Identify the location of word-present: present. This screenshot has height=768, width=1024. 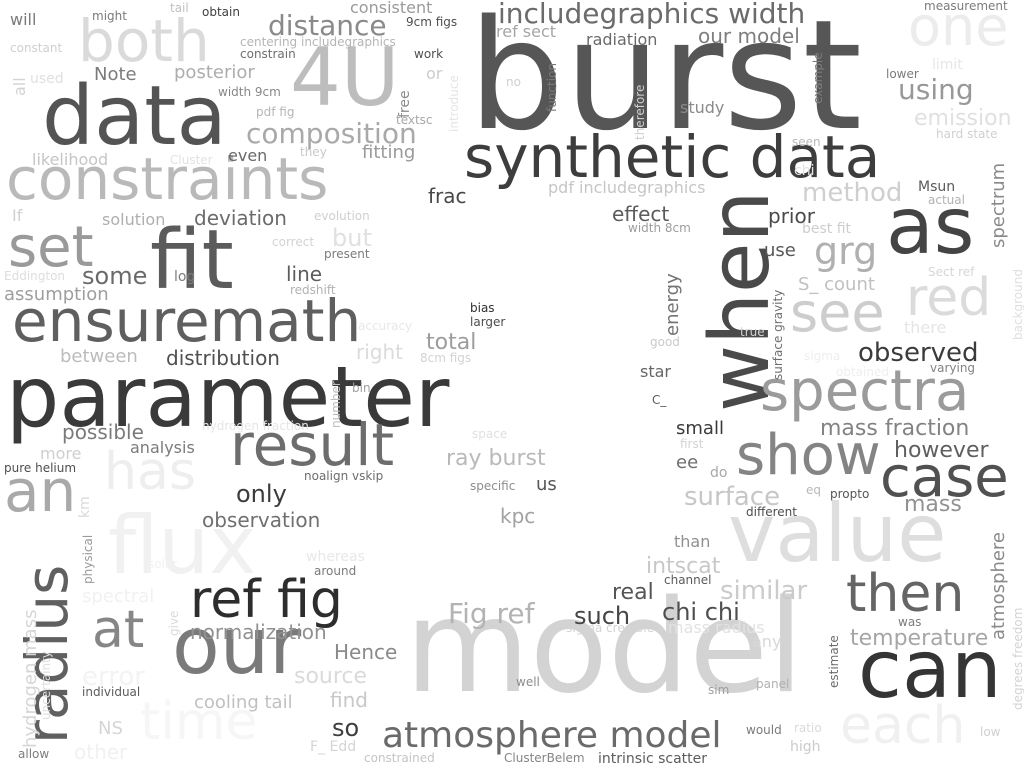
(347, 254).